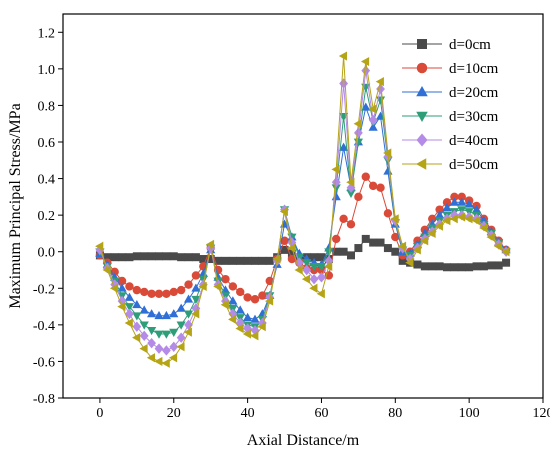 Image resolution: width=550 pixels, height=457 pixels. Describe the element at coordinates (47, 253) in the screenshot. I see `y-tick-label: 0.0` at that location.